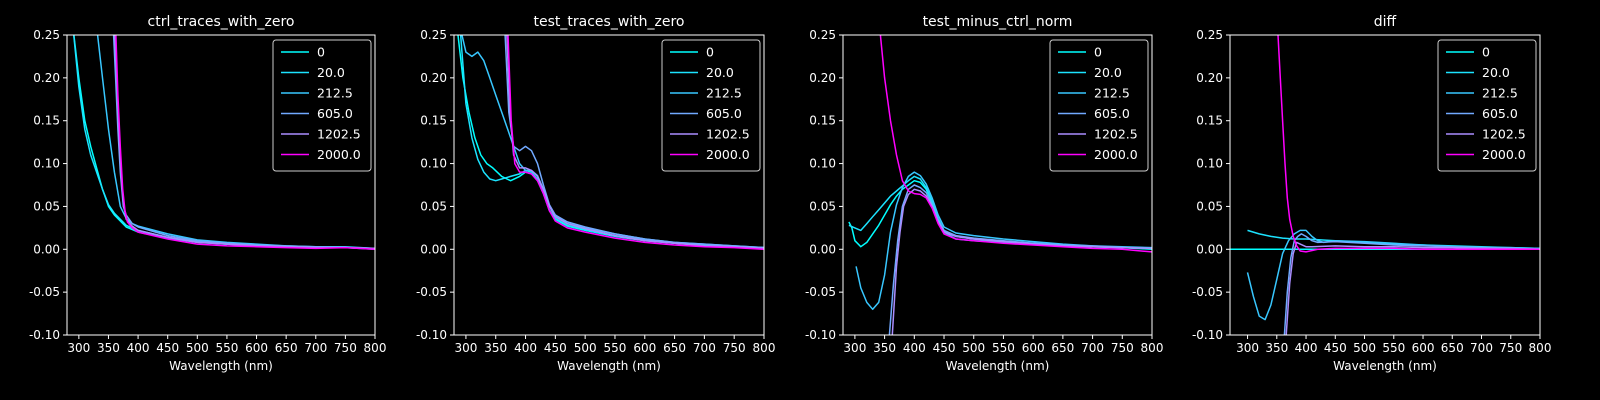  I want to click on series-line-1202.5, so click(635, 142).